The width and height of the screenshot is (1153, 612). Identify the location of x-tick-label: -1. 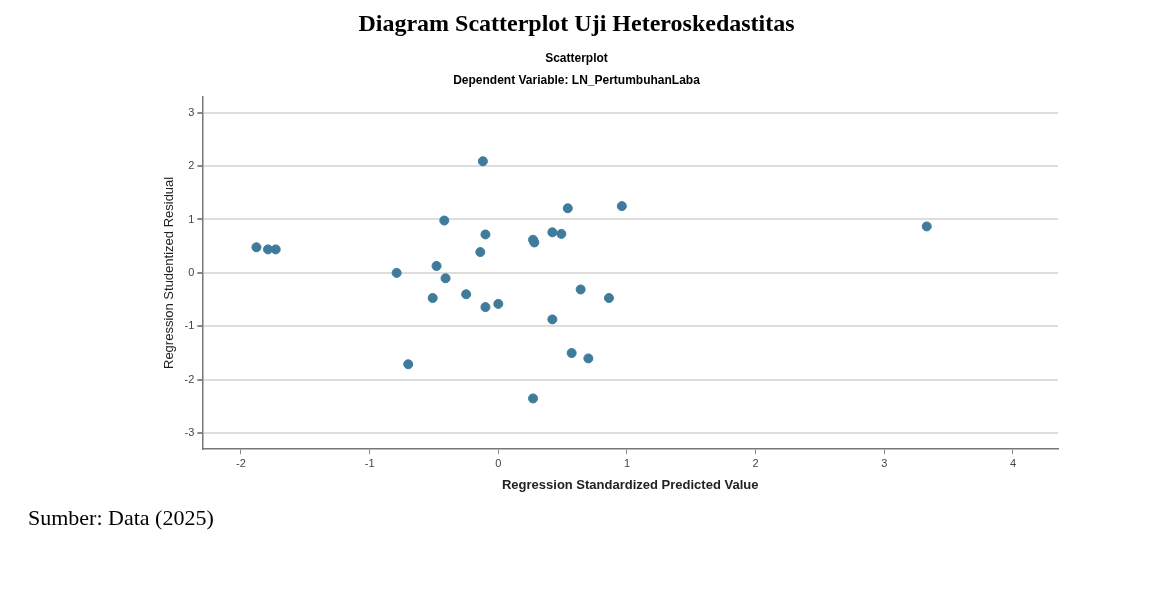
(369, 462).